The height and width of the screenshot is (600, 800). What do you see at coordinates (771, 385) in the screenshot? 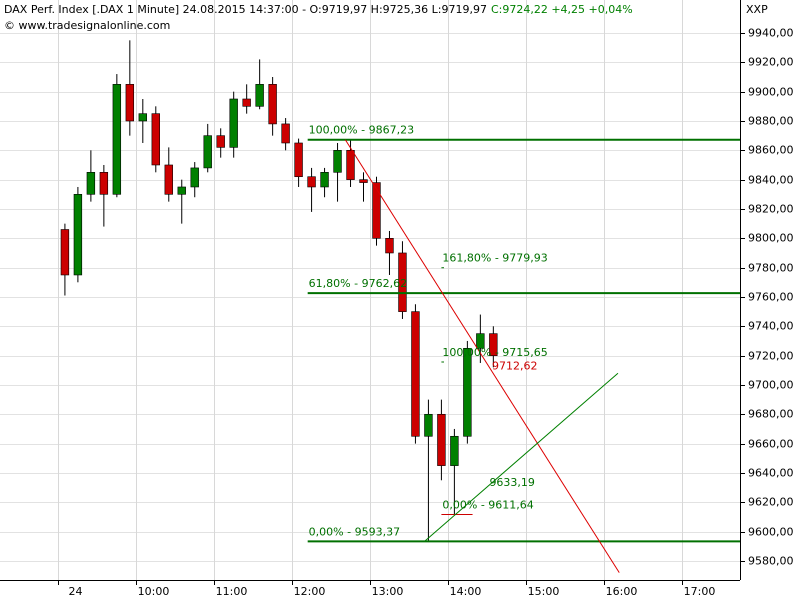
I see `y-tick-label: 9700,00` at bounding box center [771, 385].